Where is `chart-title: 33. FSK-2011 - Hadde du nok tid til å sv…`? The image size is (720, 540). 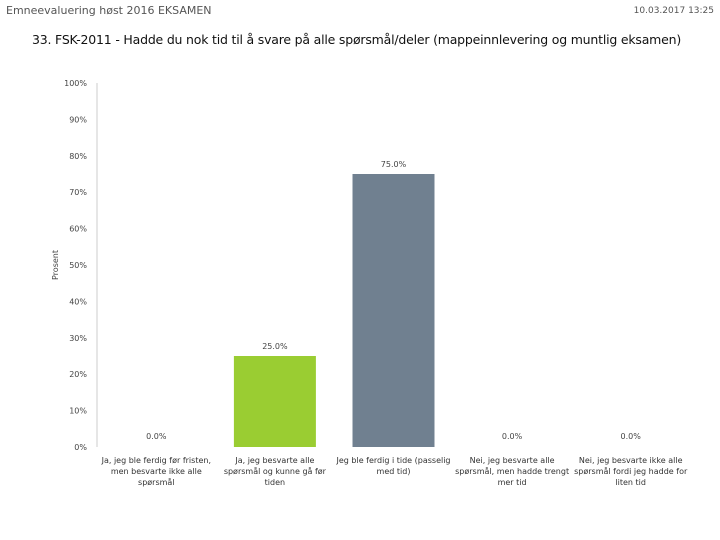
chart-title: 33. FSK-2011 - Hadde du nok tid til å sv… is located at coordinates (357, 39).